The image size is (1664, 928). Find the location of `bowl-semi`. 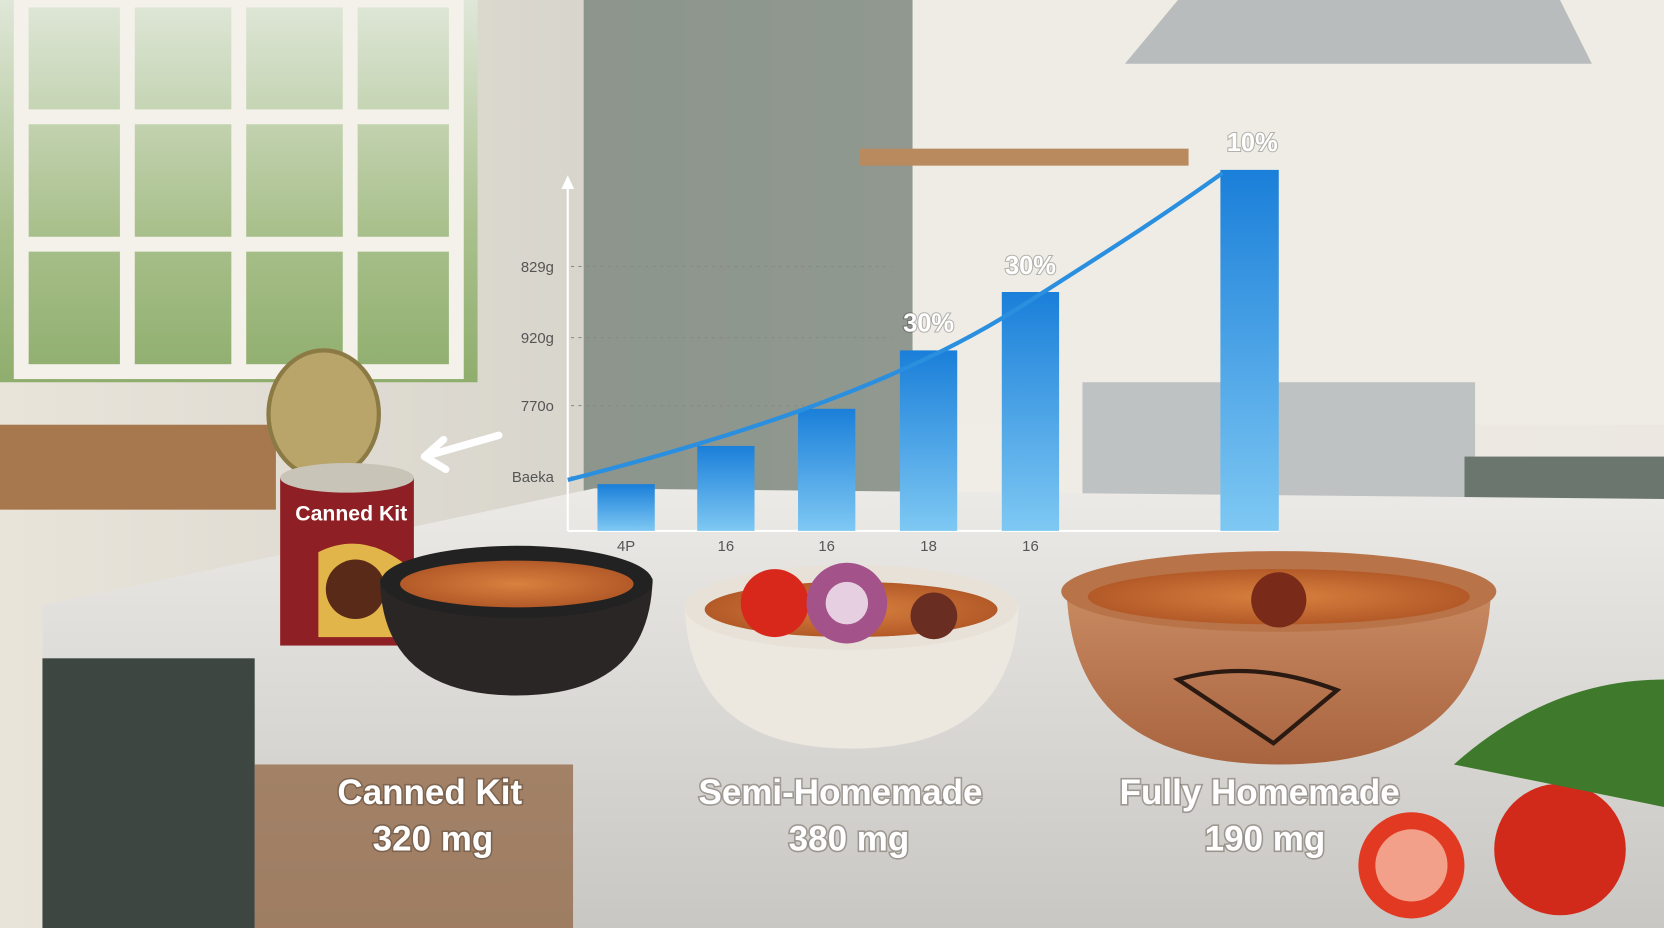

bowl-semi is located at coordinates (851, 655).